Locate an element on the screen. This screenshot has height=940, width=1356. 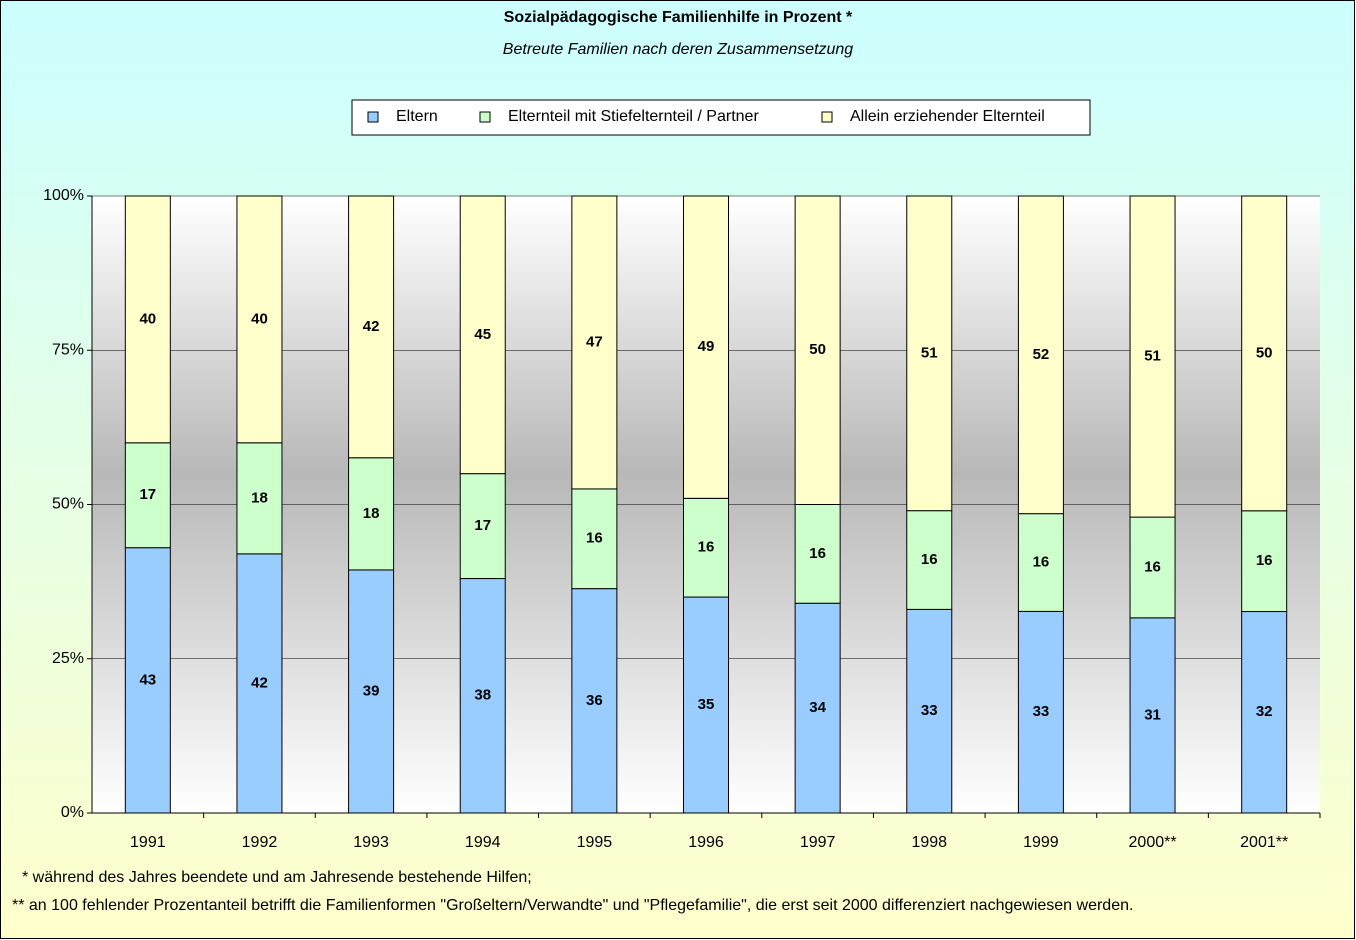
y-tick-label: 100% is located at coordinates (63, 195).